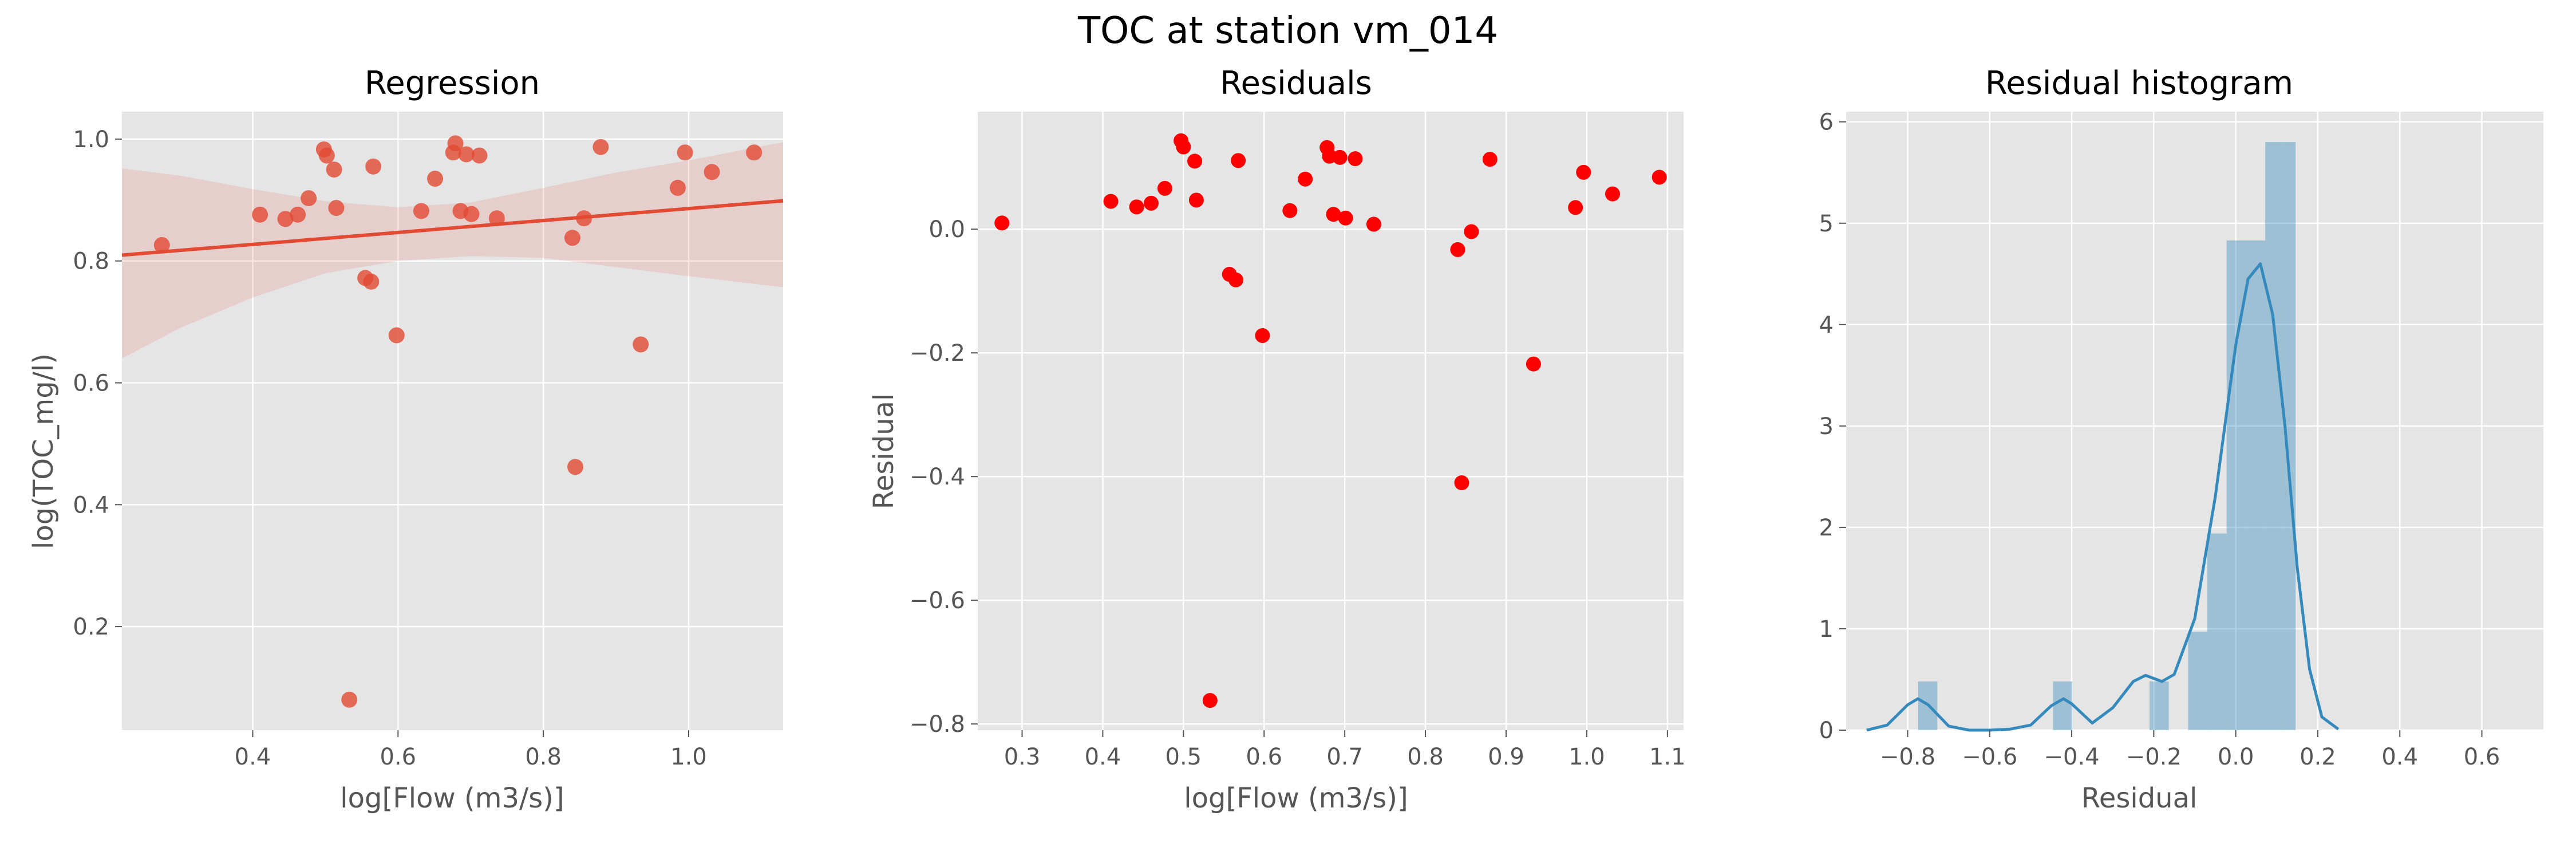 The height and width of the screenshot is (859, 2576). What do you see at coordinates (1022, 757) in the screenshot?
I see `residuals-x-tick-label: 0.3` at bounding box center [1022, 757].